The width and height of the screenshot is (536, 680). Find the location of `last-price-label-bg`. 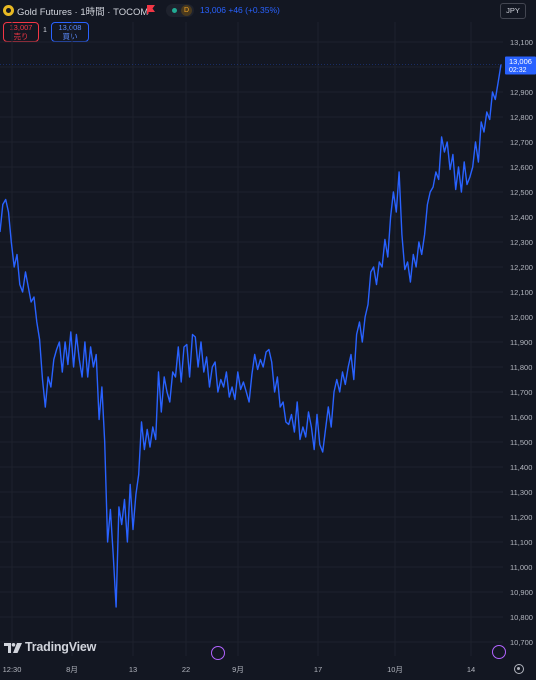

last-price-label-bg is located at coordinates (520, 65).